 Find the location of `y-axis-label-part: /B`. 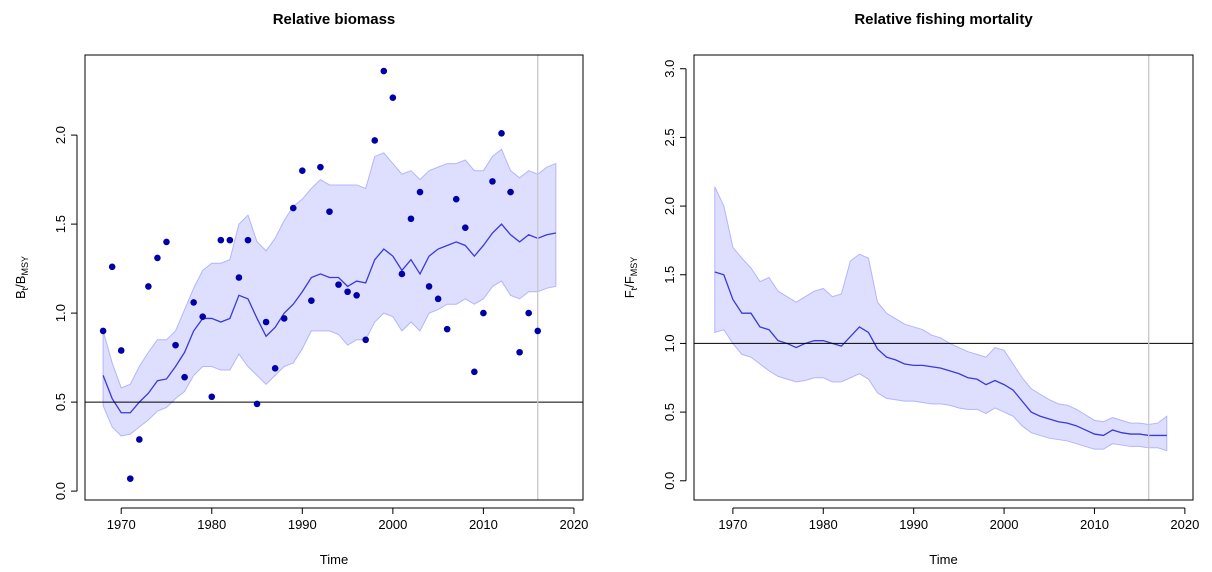

y-axis-label-part: /B is located at coordinates (20, 282).